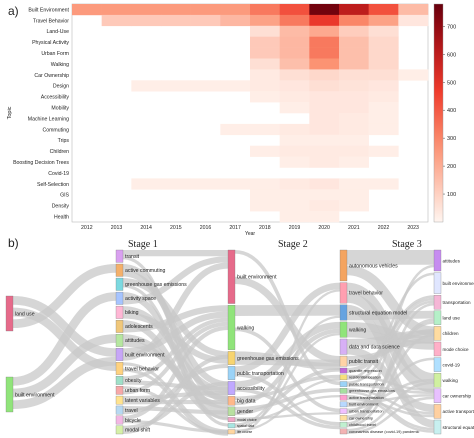 Image resolution: width=474 pixels, height=438 pixels. What do you see at coordinates (51, 76) in the screenshot?
I see `y-tick-label: Car Ownership` at bounding box center [51, 76].